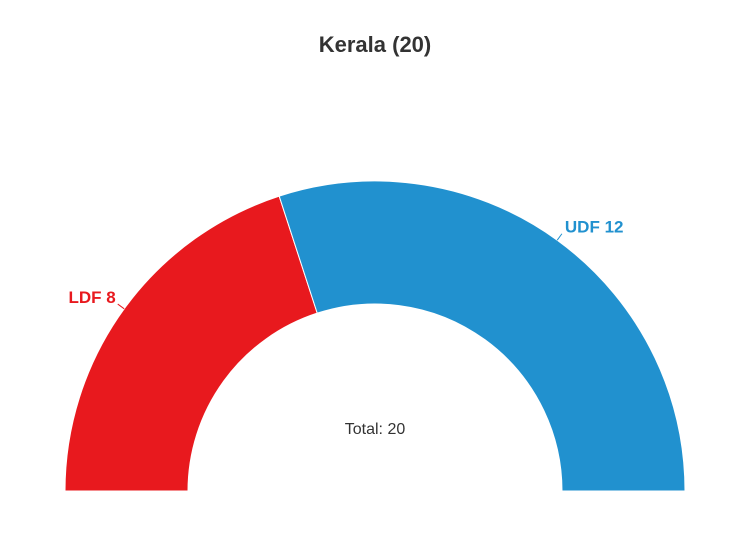  Describe the element at coordinates (375, 44) in the screenshot. I see `chart-title: Kerala (20)` at that location.